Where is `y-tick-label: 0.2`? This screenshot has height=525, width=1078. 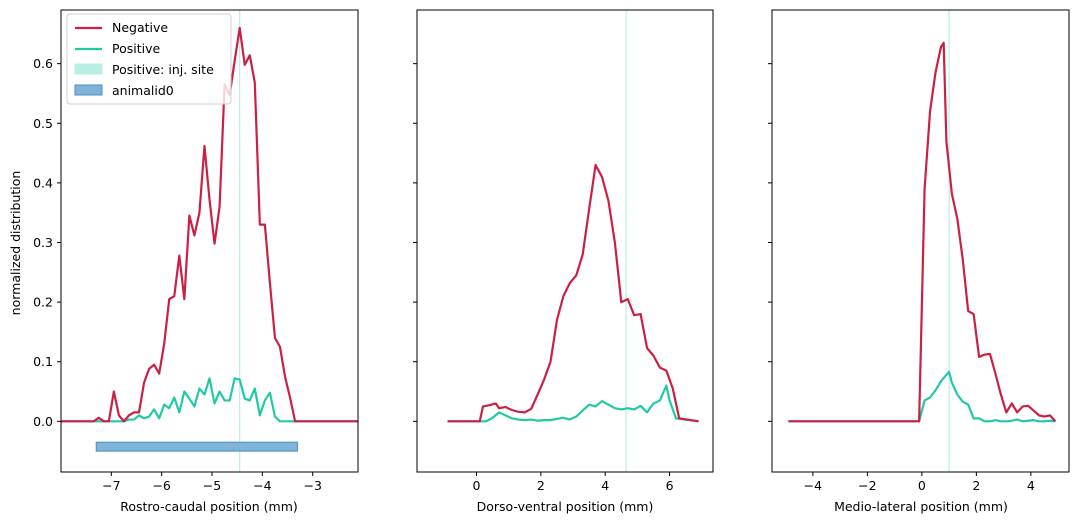 y-tick-label: 0.2 is located at coordinates (43, 302).